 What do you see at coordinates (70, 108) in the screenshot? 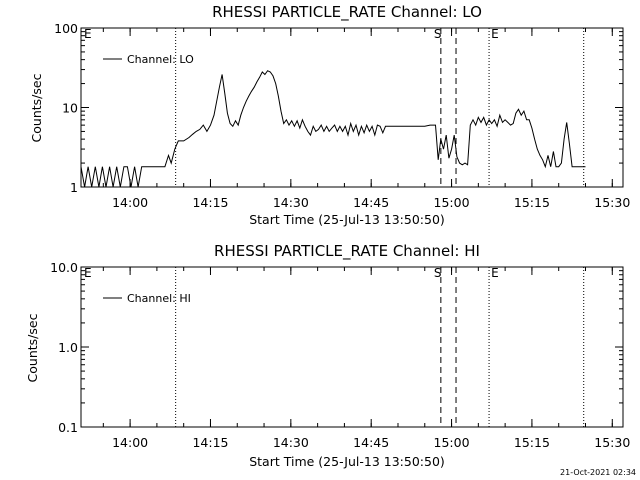
I see `y-tick-label: 10` at bounding box center [70, 108].